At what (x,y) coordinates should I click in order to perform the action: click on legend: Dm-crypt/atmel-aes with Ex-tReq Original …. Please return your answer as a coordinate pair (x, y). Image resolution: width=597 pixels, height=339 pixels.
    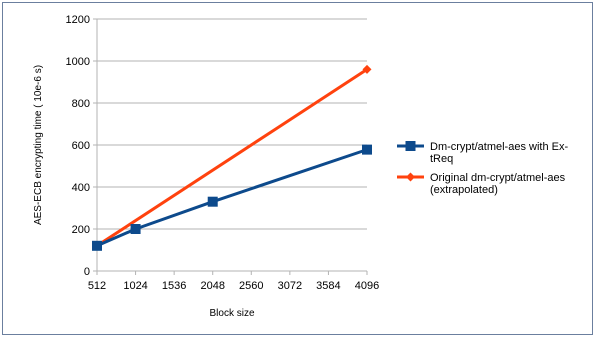
    Looking at the image, I should click on (482, 168).